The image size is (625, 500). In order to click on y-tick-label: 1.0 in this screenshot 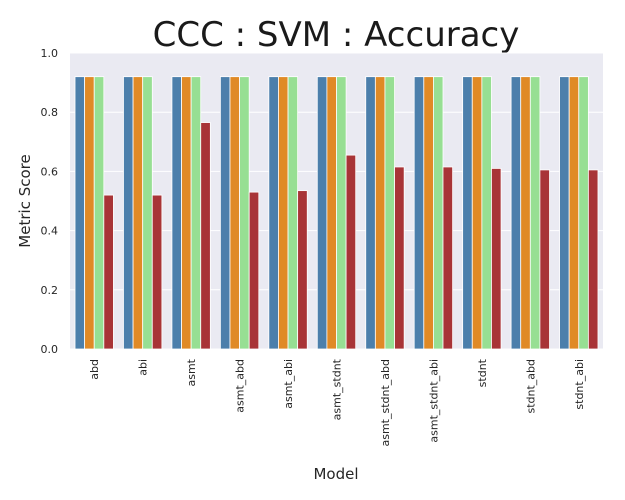, I will do `click(50, 53)`.